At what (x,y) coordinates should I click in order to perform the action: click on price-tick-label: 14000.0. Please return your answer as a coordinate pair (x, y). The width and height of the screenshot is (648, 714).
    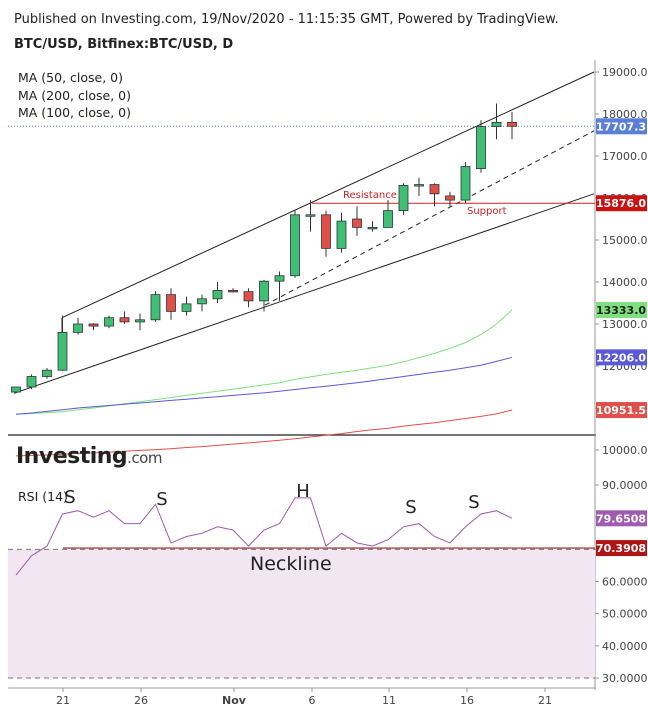
    Looking at the image, I should click on (625, 282).